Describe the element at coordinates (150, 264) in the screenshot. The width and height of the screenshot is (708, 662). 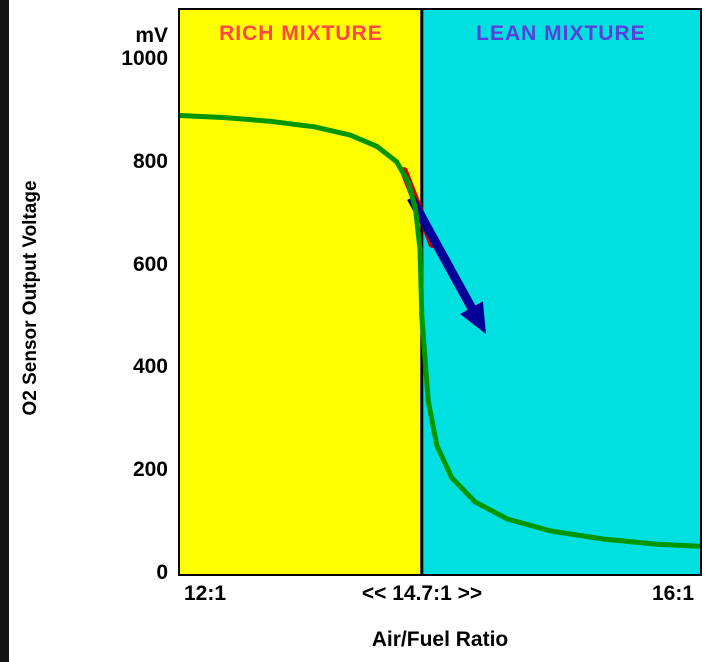
I see `y-tick-label: 600` at that location.